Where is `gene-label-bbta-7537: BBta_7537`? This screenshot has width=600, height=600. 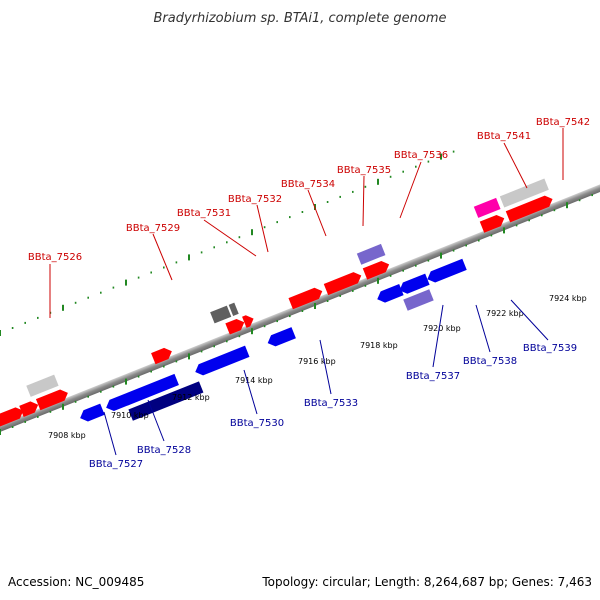 gene-label-bbta-7537: BBta_7537 is located at coordinates (433, 376).